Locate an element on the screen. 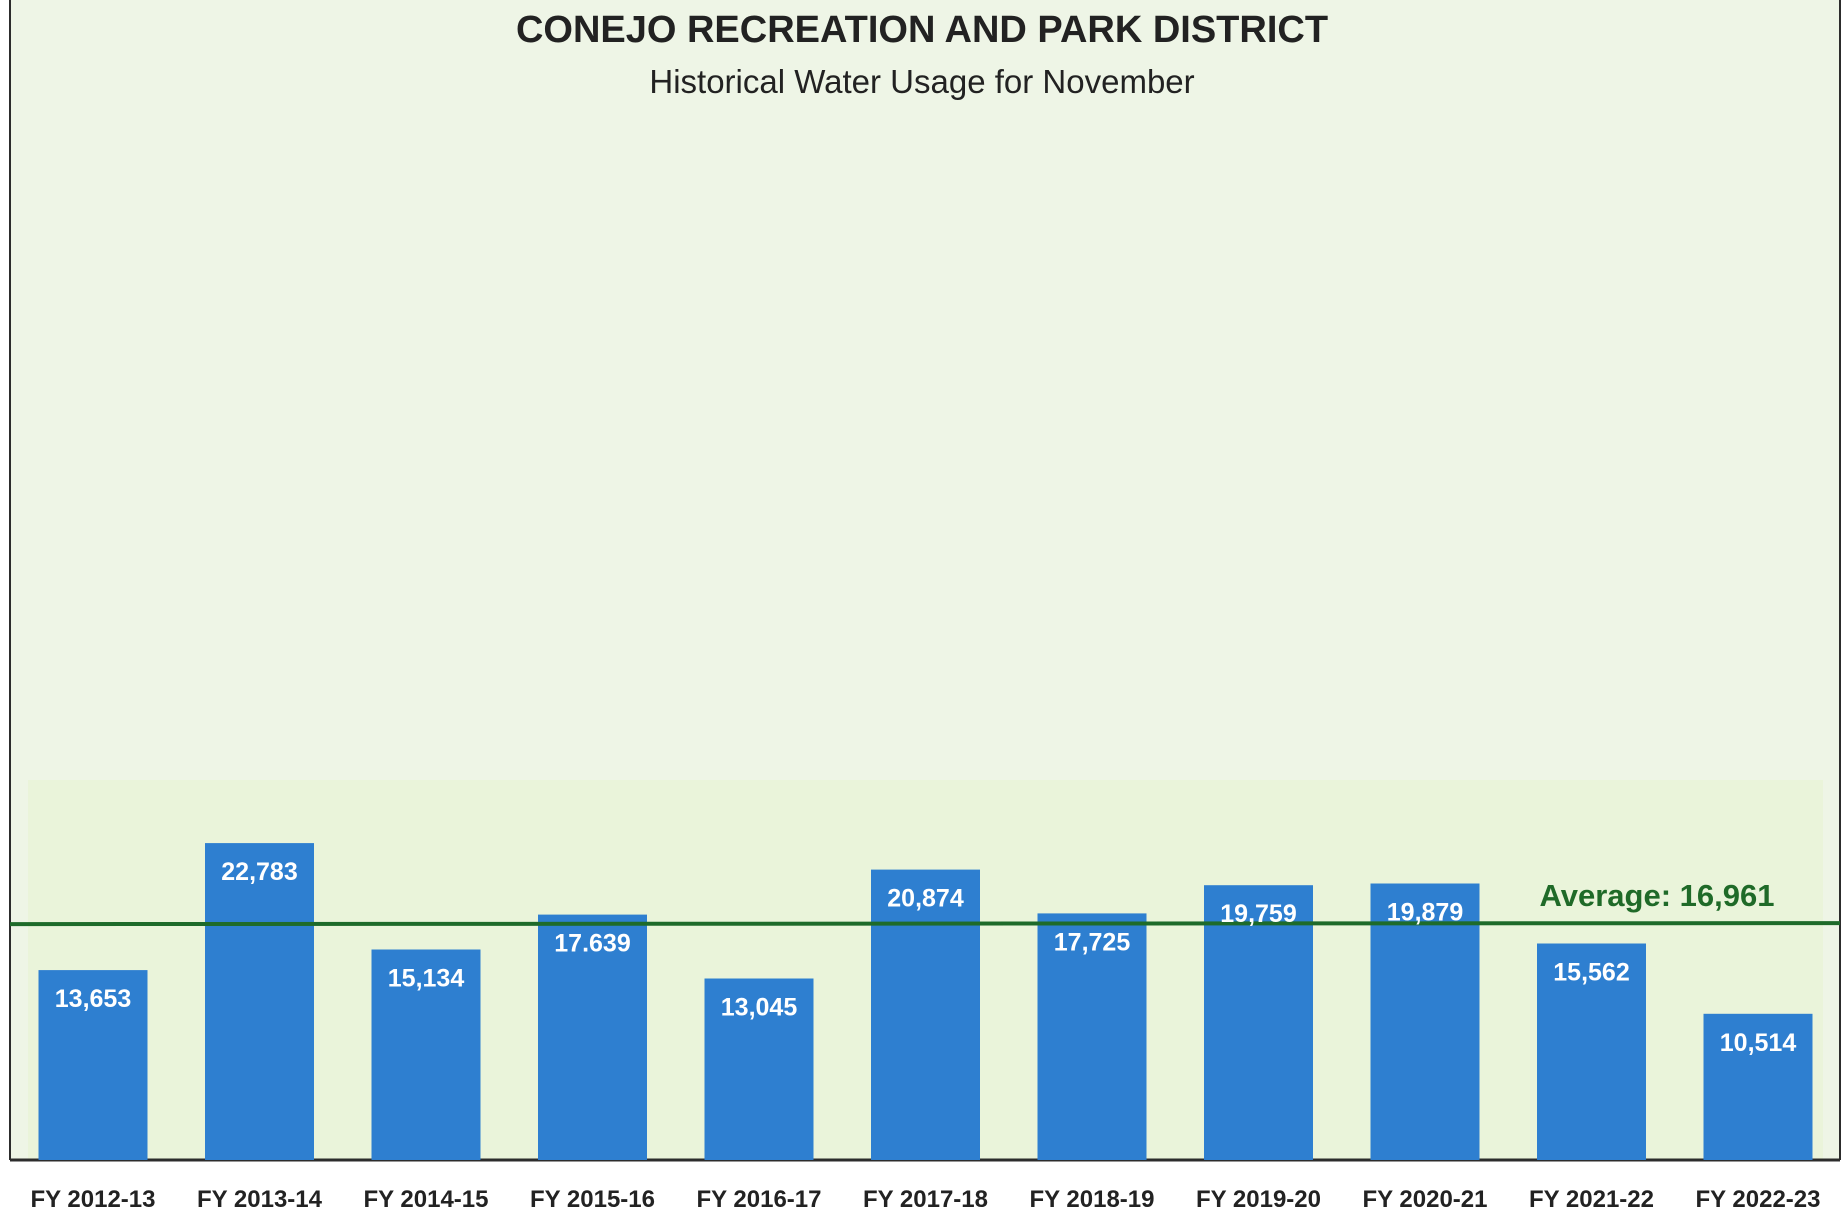 The width and height of the screenshot is (1845, 1218). bar-value-label: 19,759 is located at coordinates (1258, 914).